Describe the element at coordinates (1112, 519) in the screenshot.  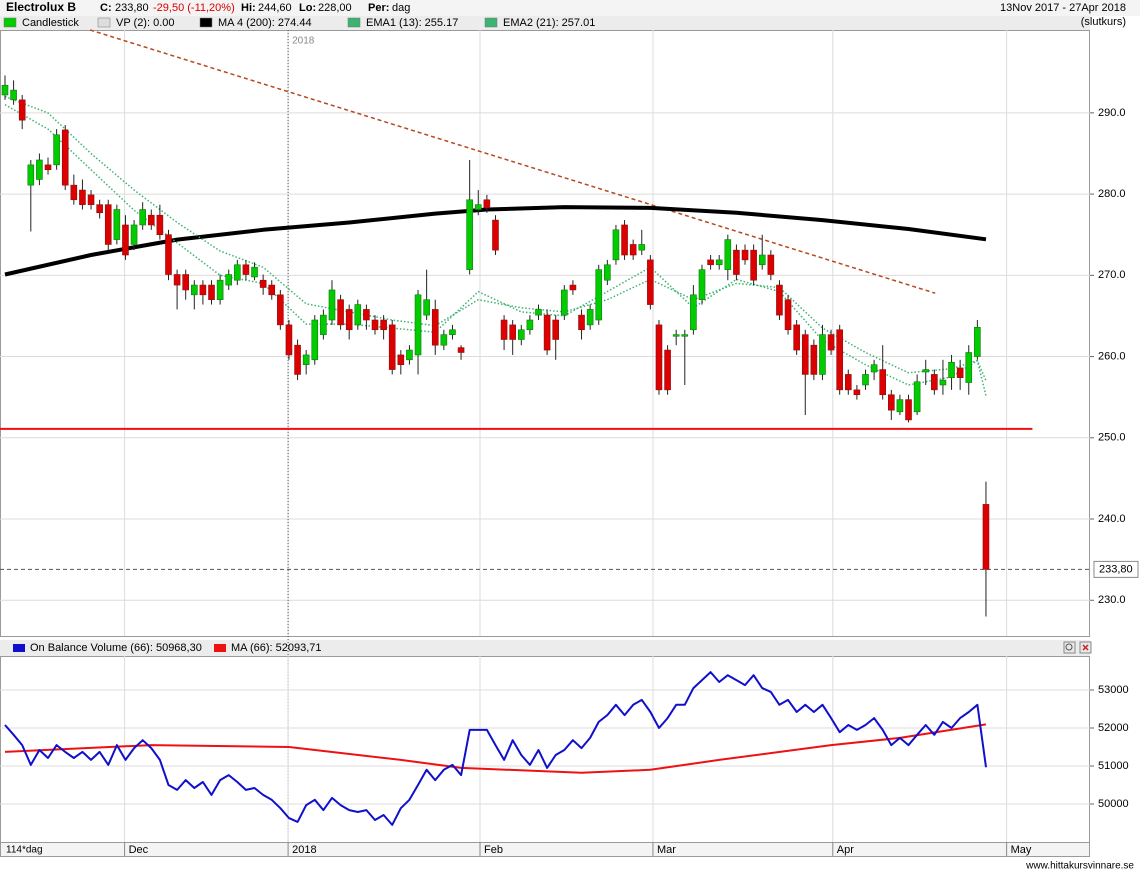
I see `y-tick-label: 240.0` at that location.